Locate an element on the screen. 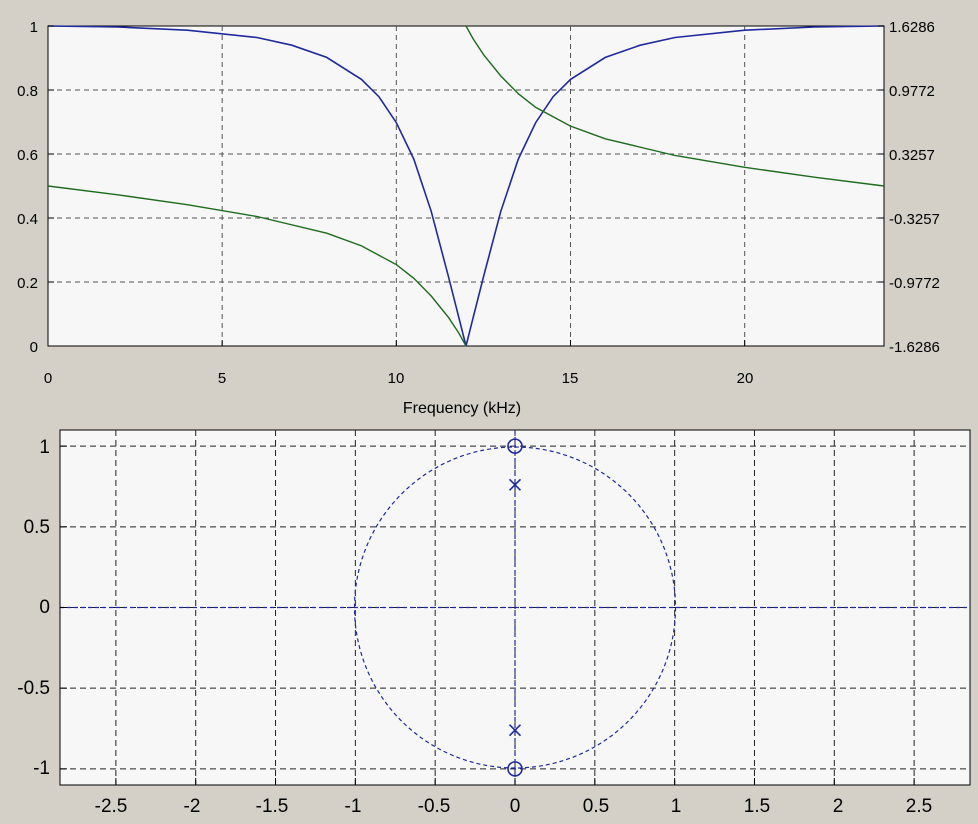 Image resolution: width=978 pixels, height=824 pixels. x-tick-labels: -2.5 -2 -1.5 -1 -0.5 0 0.5 1 1.5 2 2.5 is located at coordinates (514, 806).